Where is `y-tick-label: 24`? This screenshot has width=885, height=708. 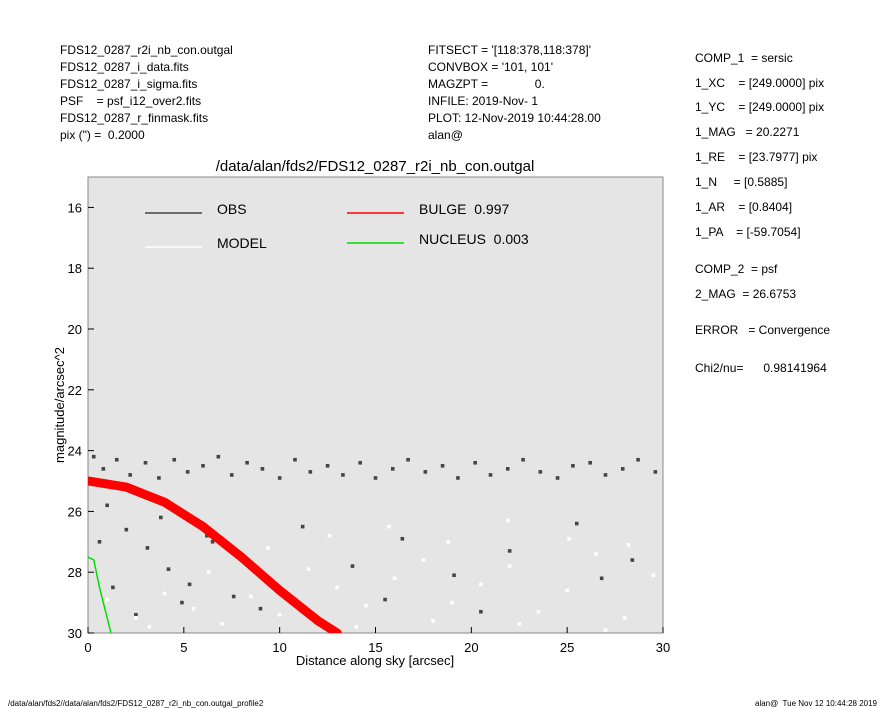 y-tick-label: 24 is located at coordinates (75, 451).